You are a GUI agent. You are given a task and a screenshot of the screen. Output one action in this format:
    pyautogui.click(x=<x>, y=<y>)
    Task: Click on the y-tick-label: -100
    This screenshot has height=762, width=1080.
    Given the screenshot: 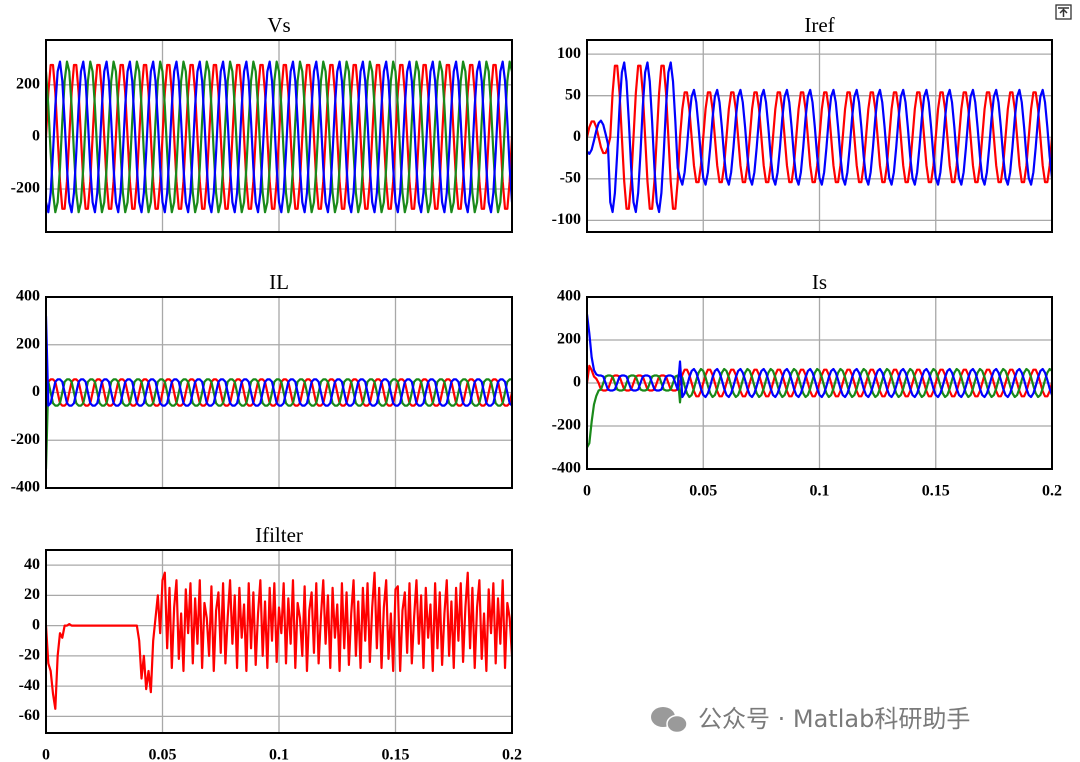 What is the action you would take?
    pyautogui.click(x=566, y=219)
    